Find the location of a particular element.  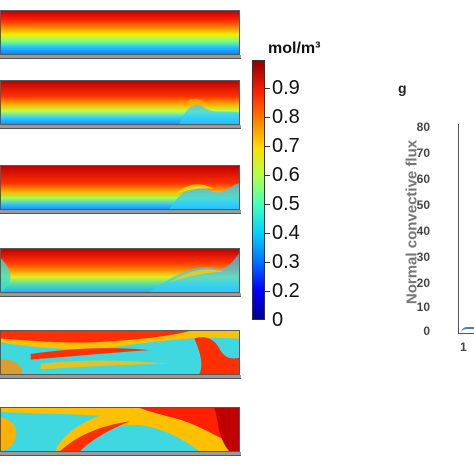

y-tick-label: 30 is located at coordinates (423, 257).